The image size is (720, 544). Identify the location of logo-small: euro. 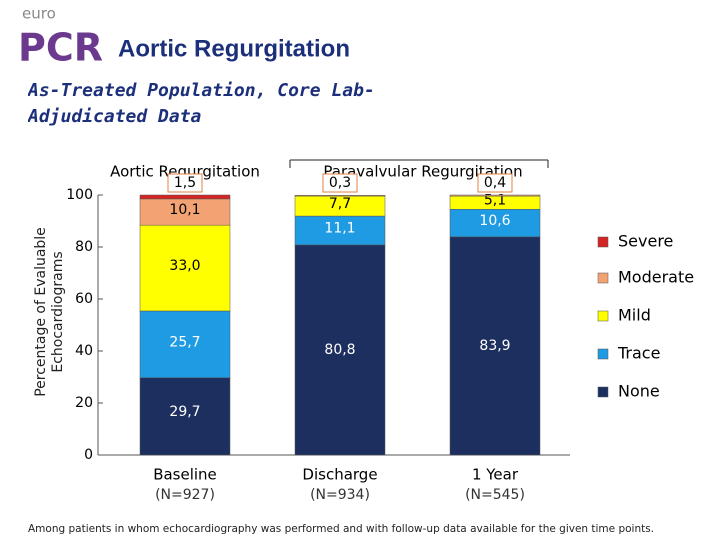
(39, 14).